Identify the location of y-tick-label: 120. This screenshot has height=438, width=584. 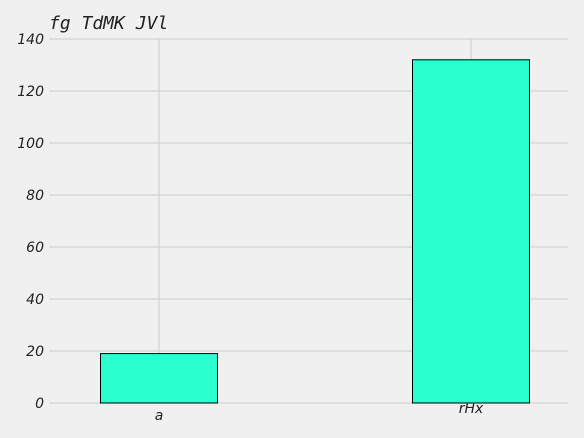
(30, 92).